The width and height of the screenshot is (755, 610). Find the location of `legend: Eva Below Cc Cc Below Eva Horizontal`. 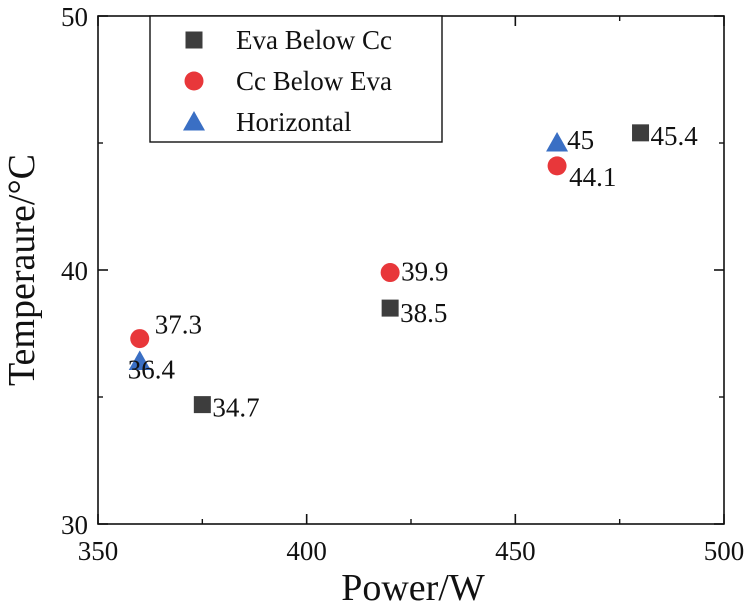

legend: Eva Below Cc Cc Below Eva Horizontal is located at coordinates (296, 79).